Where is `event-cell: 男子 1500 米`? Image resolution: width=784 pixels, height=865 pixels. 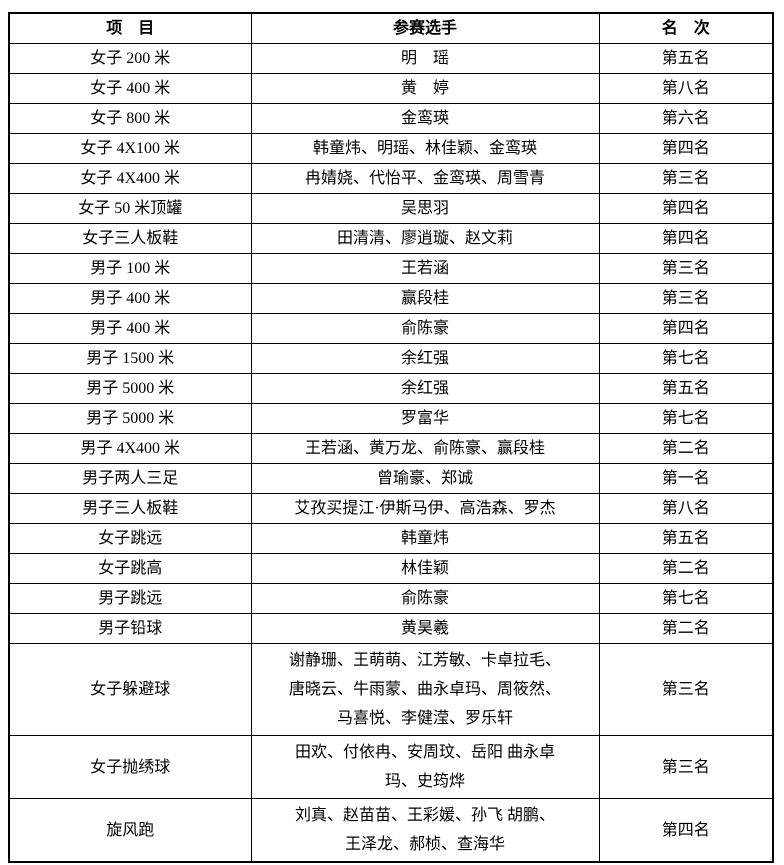
event-cell: 男子 1500 米 is located at coordinates (130, 358).